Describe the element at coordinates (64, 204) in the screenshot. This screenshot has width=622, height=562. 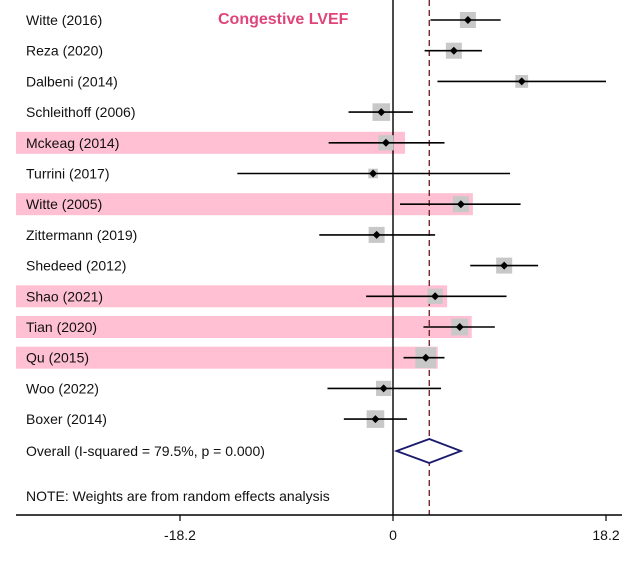
I see `study-label: Witte (2005)` at that location.